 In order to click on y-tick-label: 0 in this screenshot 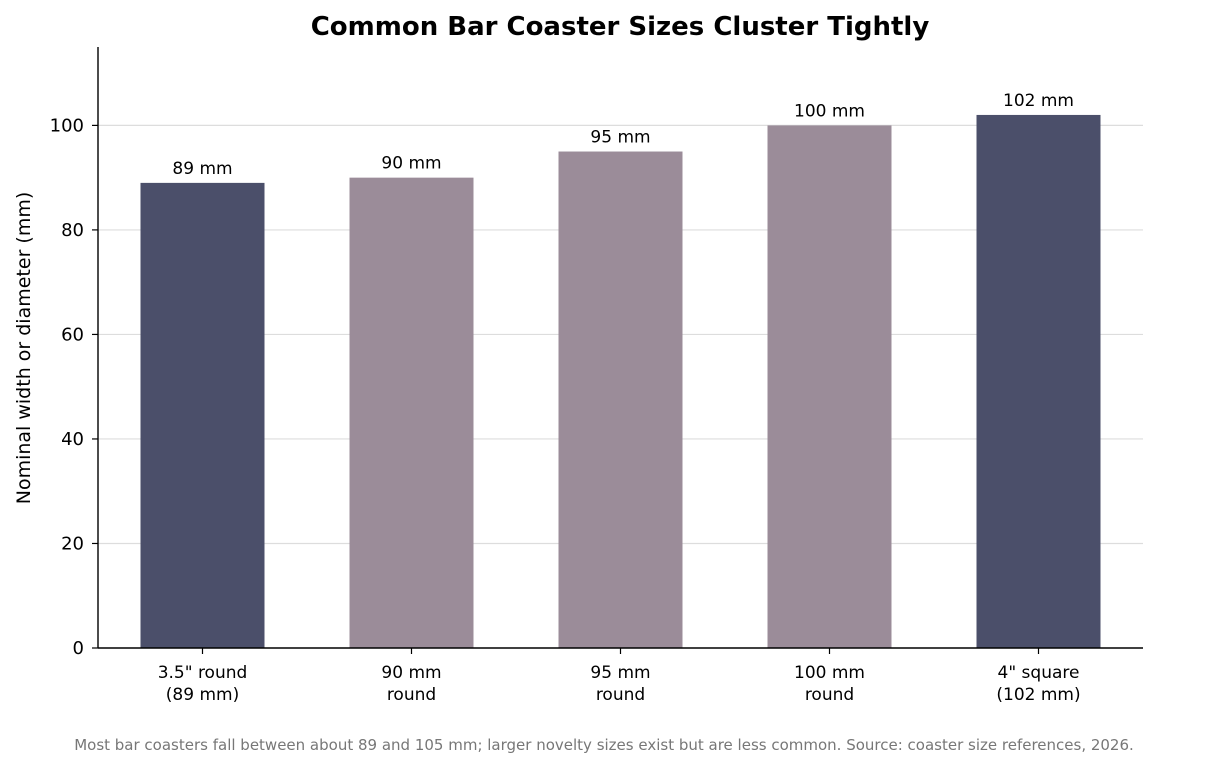, I will do `click(78, 648)`.